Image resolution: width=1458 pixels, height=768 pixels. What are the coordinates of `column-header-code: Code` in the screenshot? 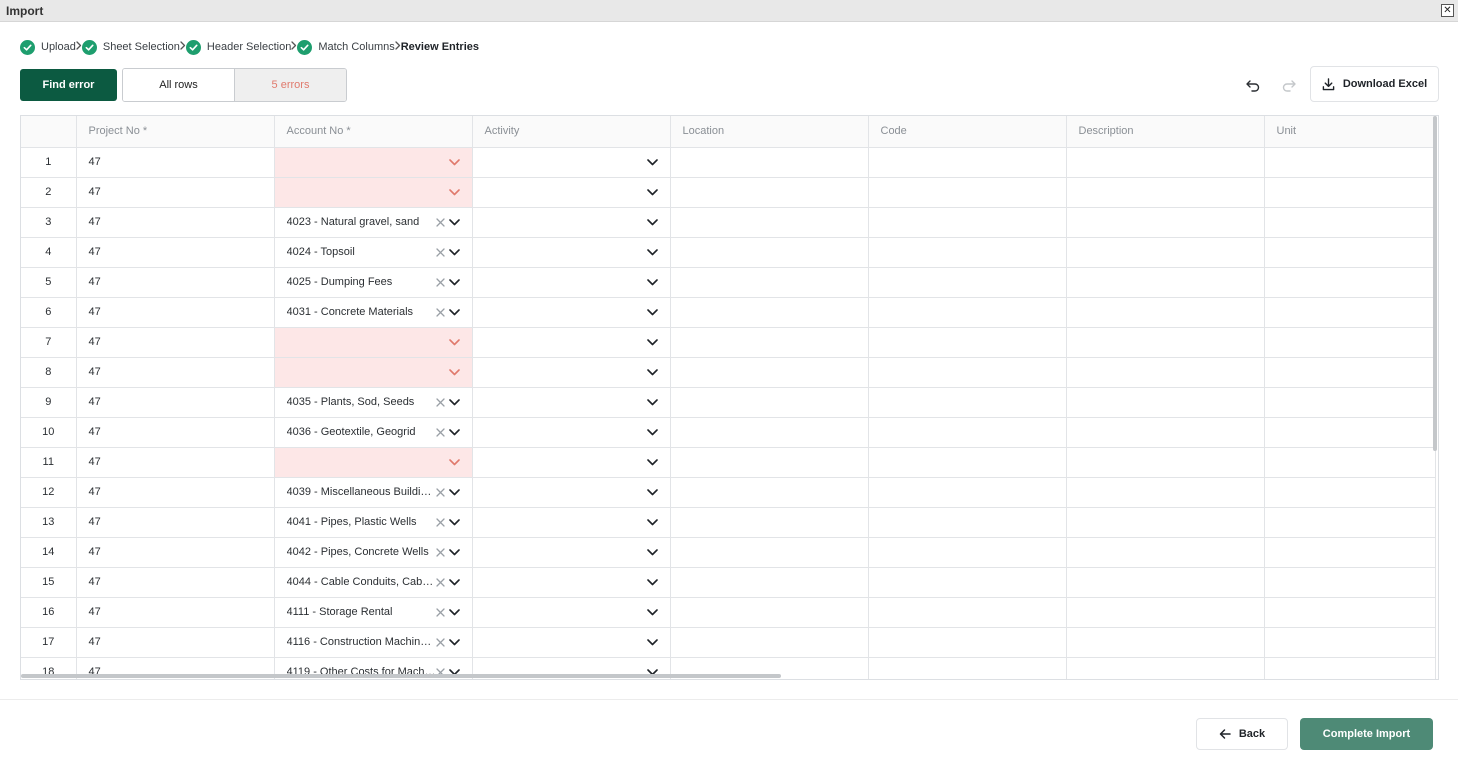 It's located at (967, 132).